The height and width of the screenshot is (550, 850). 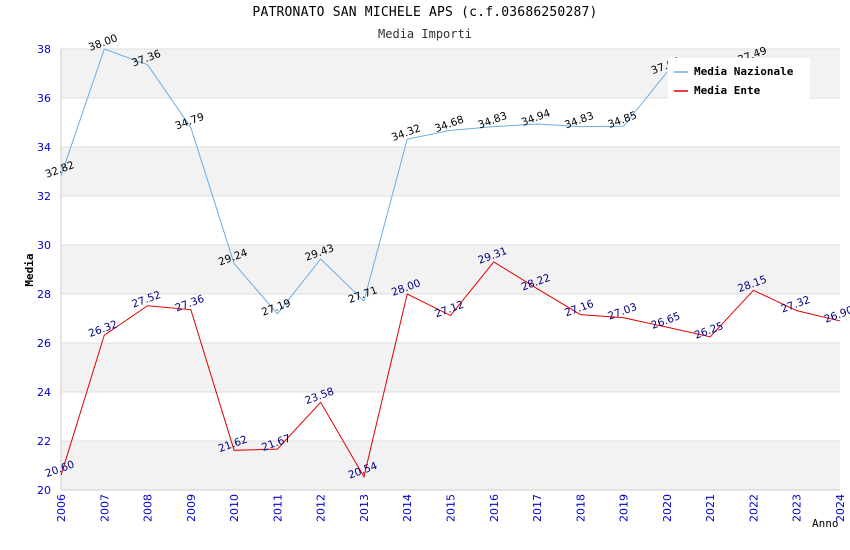 I want to click on legend: Media Nazionale Media Ente, so click(x=739, y=80).